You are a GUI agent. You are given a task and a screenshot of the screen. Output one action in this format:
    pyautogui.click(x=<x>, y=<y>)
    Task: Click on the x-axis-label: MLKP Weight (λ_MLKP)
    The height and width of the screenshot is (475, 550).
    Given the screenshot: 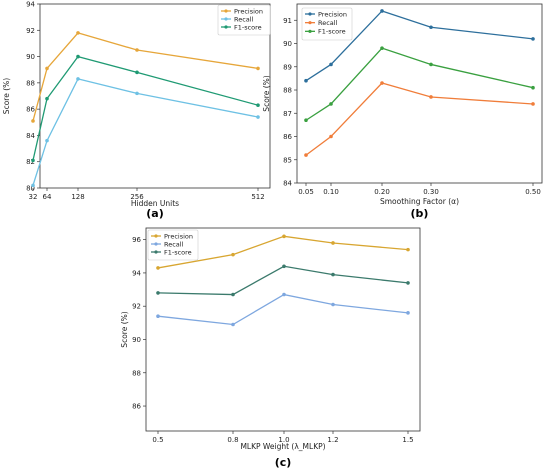 What is the action you would take?
    pyautogui.click(x=282, y=446)
    